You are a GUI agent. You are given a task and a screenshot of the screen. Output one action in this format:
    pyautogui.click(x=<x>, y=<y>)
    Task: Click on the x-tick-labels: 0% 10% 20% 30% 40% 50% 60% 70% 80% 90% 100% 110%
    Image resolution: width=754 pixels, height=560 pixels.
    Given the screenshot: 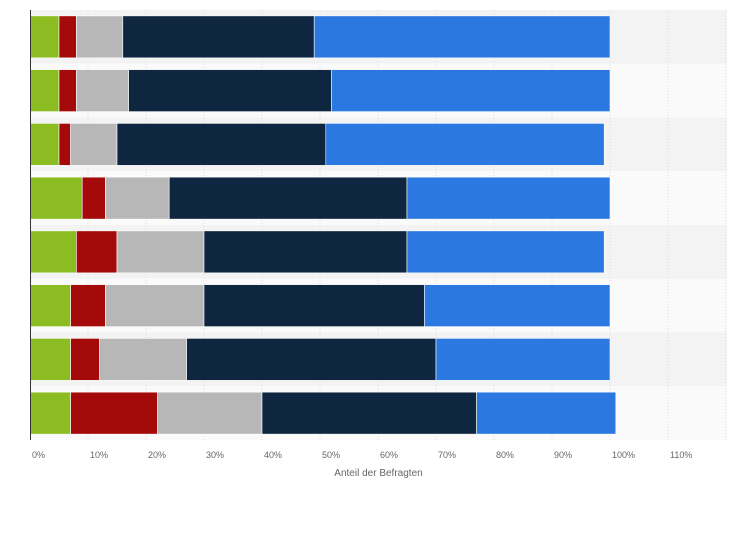 What is the action you would take?
    pyautogui.click(x=362, y=455)
    